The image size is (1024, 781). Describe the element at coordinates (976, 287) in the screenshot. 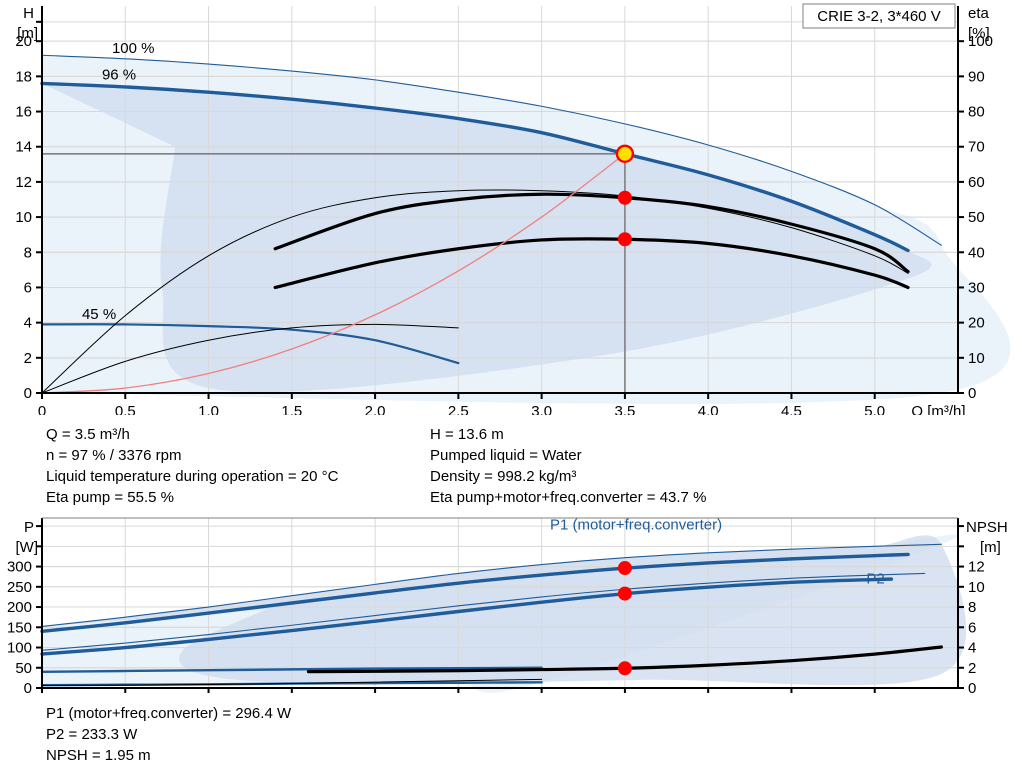

I see `svg-text: 30` at that location.